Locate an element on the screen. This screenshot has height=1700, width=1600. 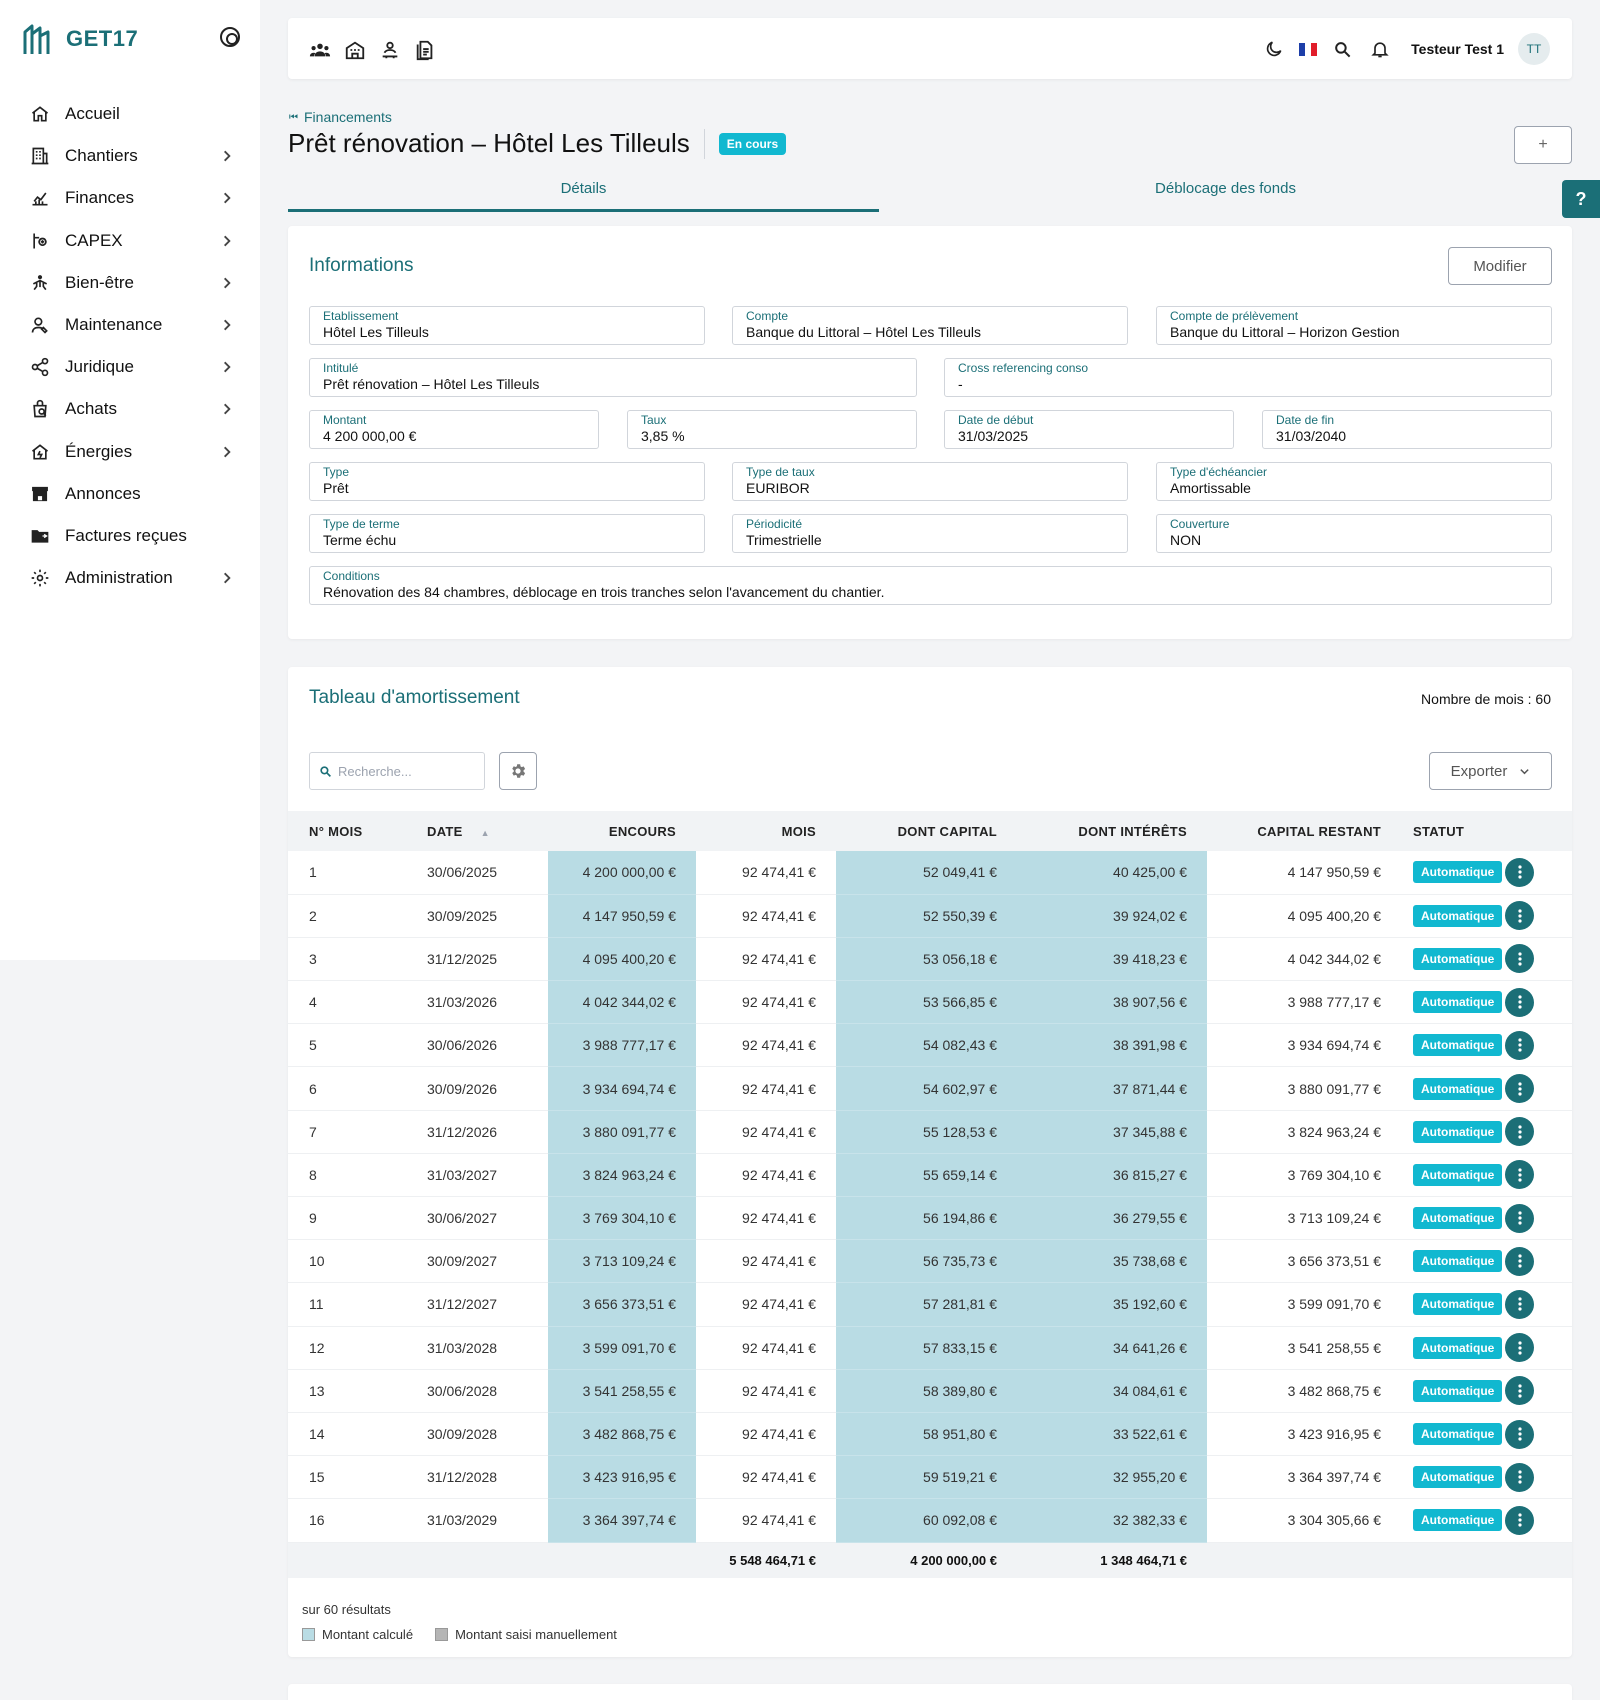
breadcrumb: ⏮ Financements is located at coordinates (340, 117).